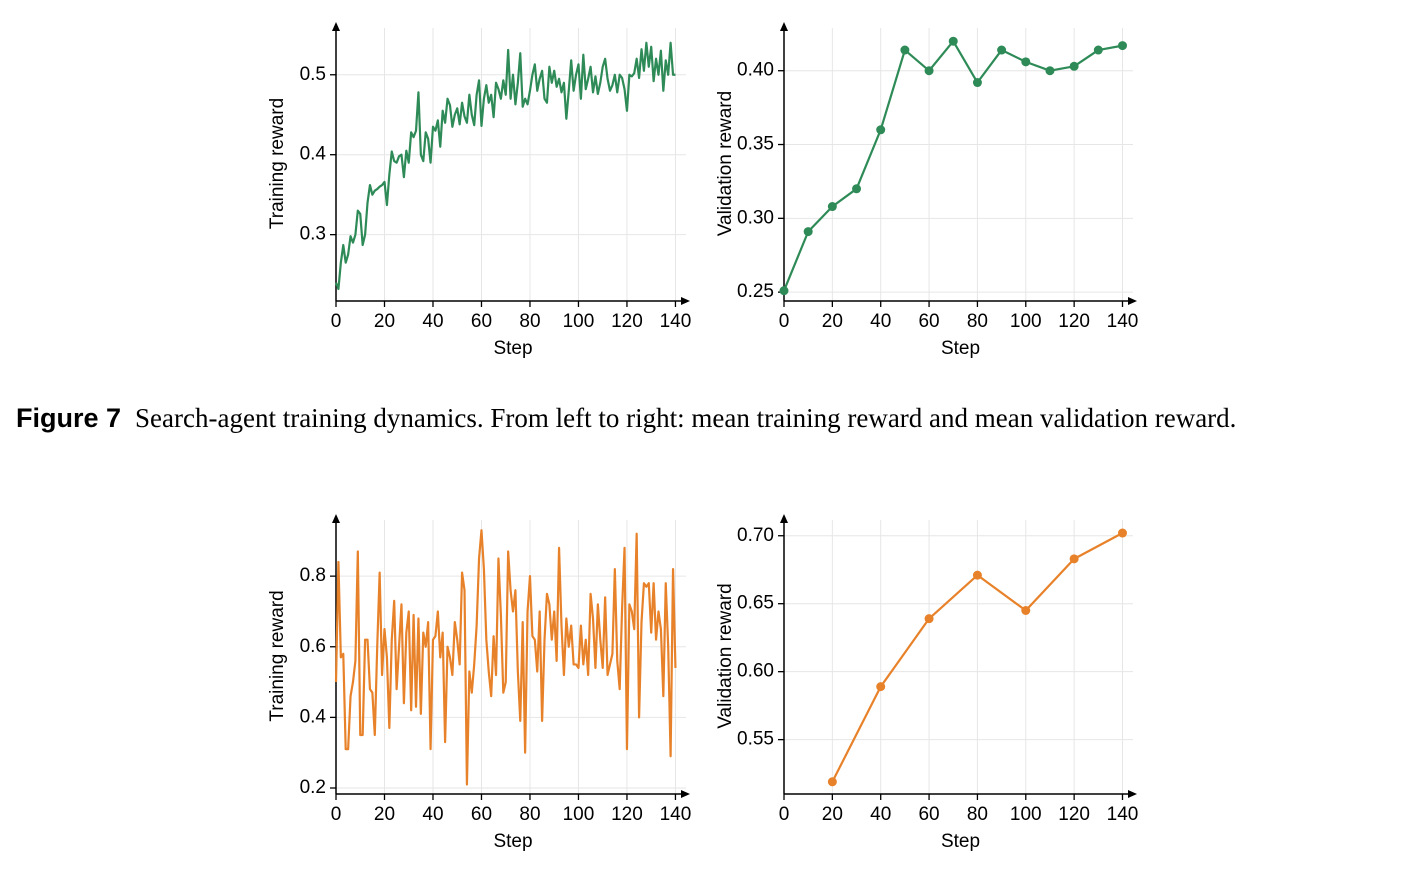 Image resolution: width=1409 pixels, height=872 pixels. Describe the element at coordinates (313, 787) in the screenshot. I see `y-tick-label: 0.2` at that location.